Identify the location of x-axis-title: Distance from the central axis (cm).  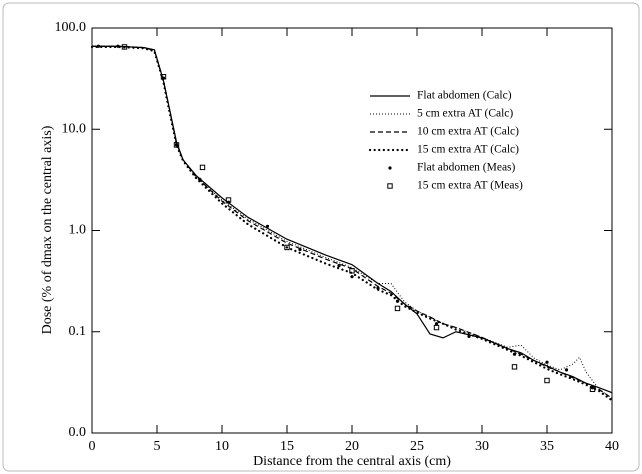
(352, 461).